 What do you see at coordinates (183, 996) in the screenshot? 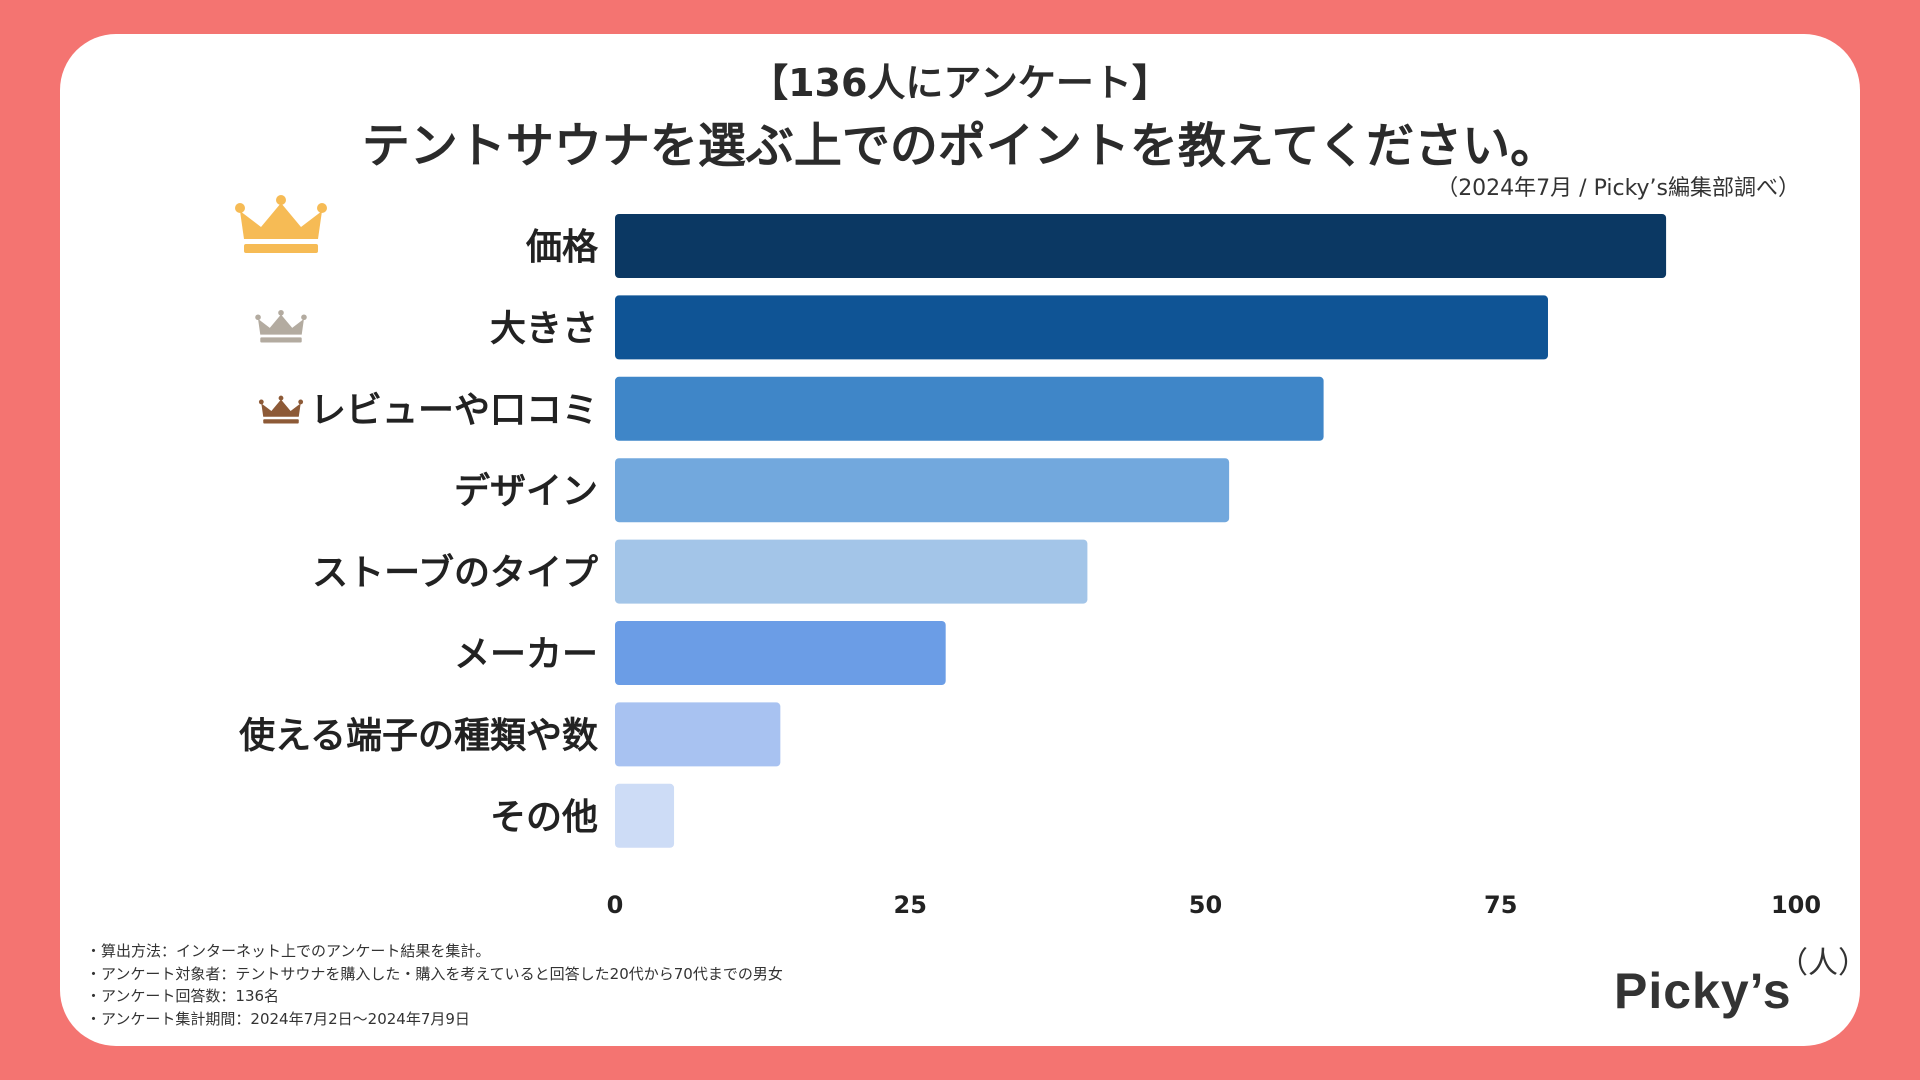
I see `note-count: ・アンケート回答数：136名` at bounding box center [183, 996].